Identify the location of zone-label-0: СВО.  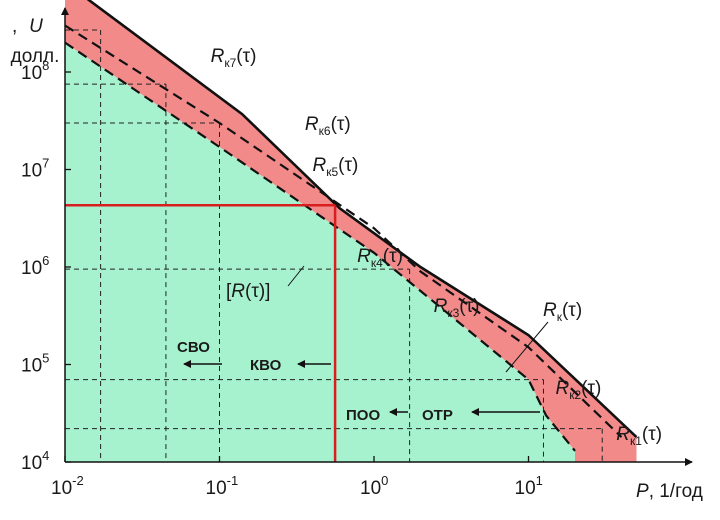
(193, 347).